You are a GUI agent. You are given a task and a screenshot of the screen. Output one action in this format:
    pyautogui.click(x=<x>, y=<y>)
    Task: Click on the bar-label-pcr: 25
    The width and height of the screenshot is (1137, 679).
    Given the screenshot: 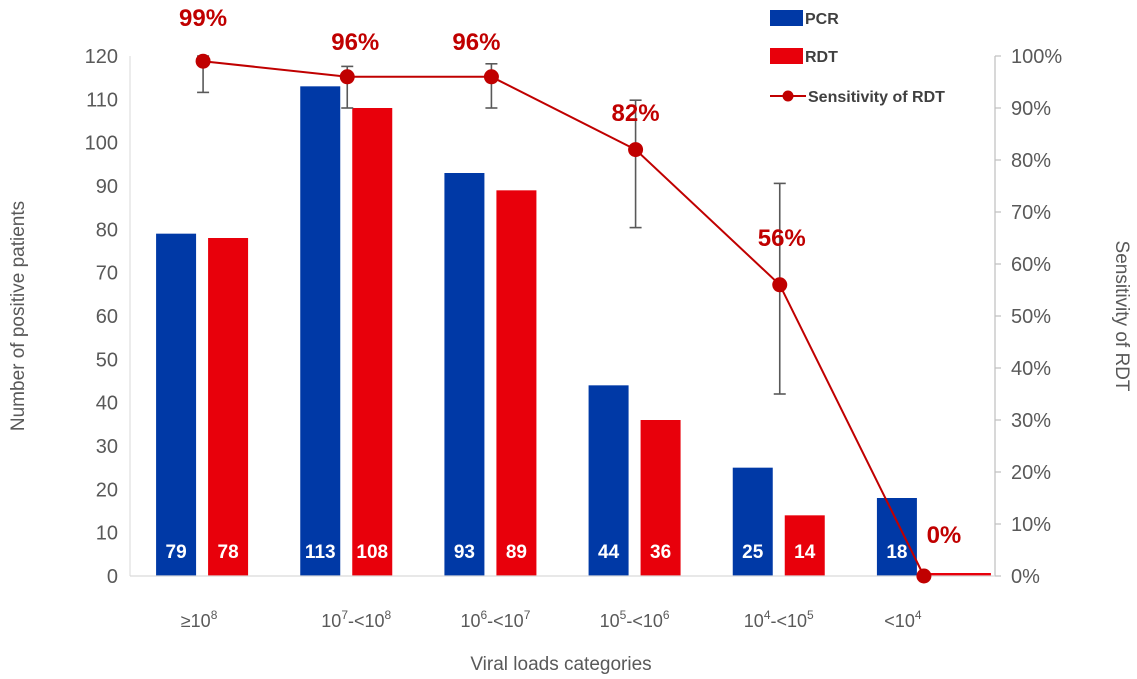 What is the action you would take?
    pyautogui.click(x=753, y=552)
    